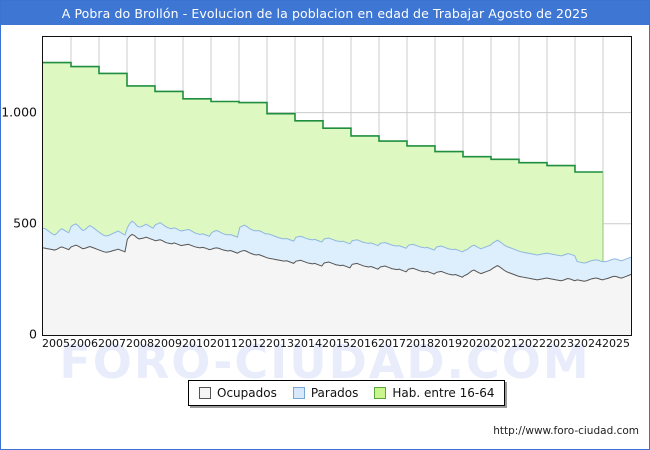  What do you see at coordinates (476, 343) in the screenshot?
I see `x-axis-tick-label: 2020` at bounding box center [476, 343].